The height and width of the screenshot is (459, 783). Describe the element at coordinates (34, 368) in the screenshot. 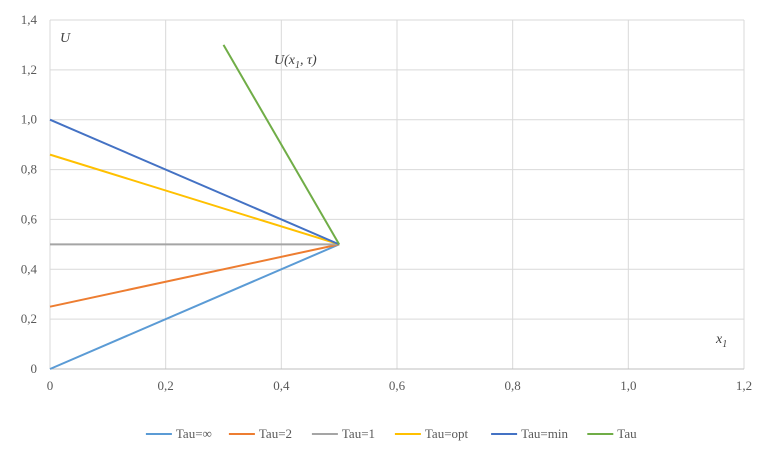

I see `y-tick-label: 0` at that location.